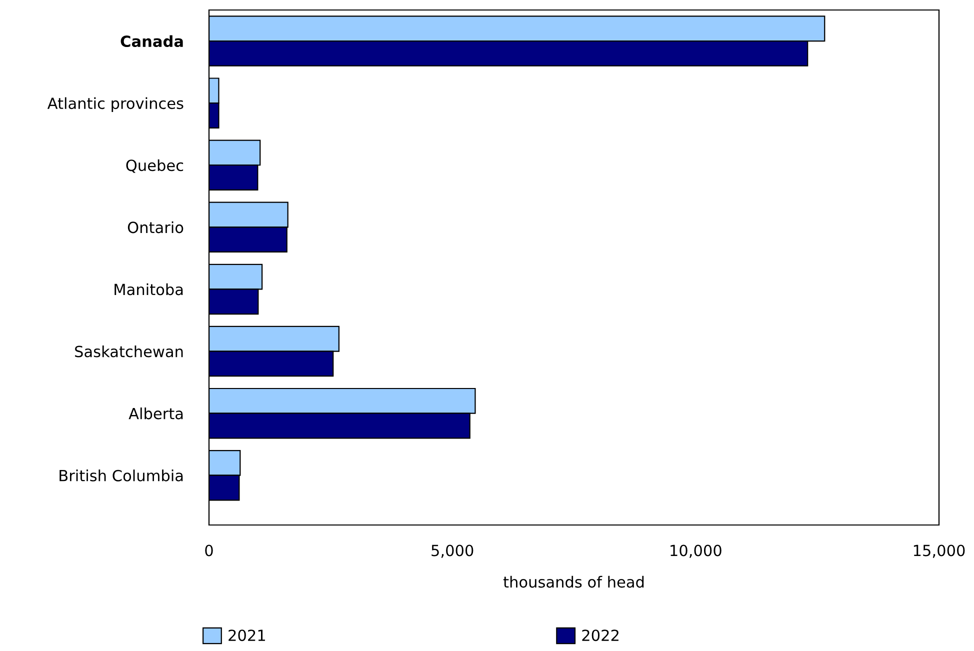 The image size is (974, 651). I want to click on y-tick-label: Atlantic provinces, so click(115, 104).